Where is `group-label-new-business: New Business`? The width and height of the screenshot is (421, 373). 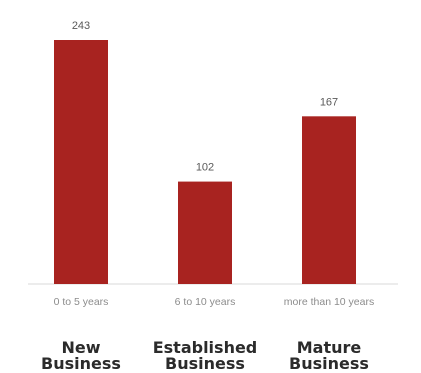 group-label-new-business: New Business is located at coordinates (81, 356).